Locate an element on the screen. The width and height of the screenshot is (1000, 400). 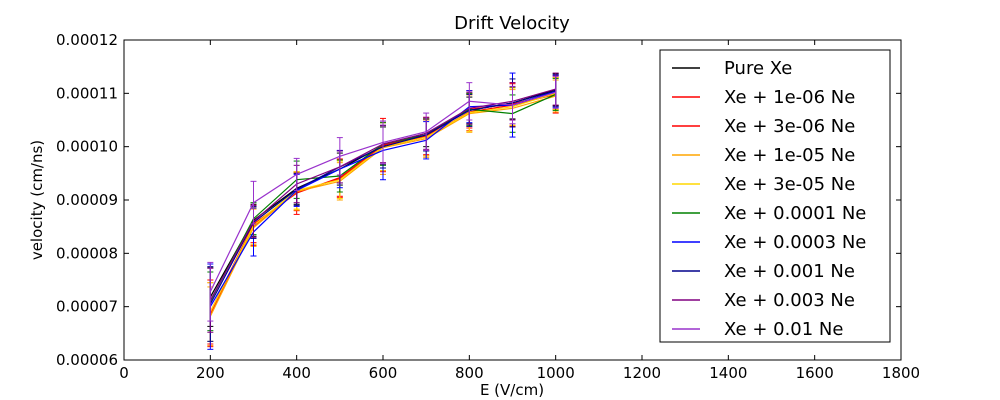
x-tick-label: 800 is located at coordinates (469, 373).